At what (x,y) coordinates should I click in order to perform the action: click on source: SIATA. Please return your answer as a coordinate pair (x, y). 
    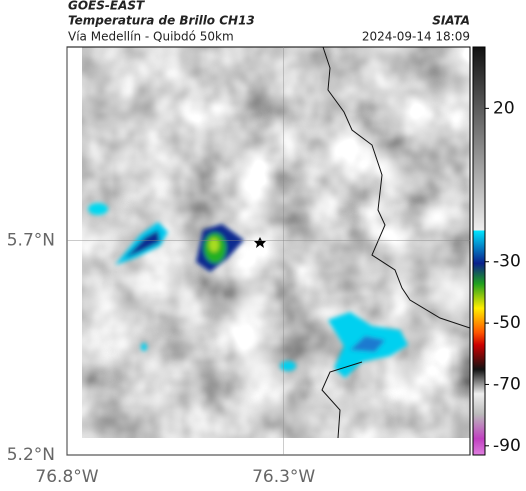
    Looking at the image, I should click on (451, 21).